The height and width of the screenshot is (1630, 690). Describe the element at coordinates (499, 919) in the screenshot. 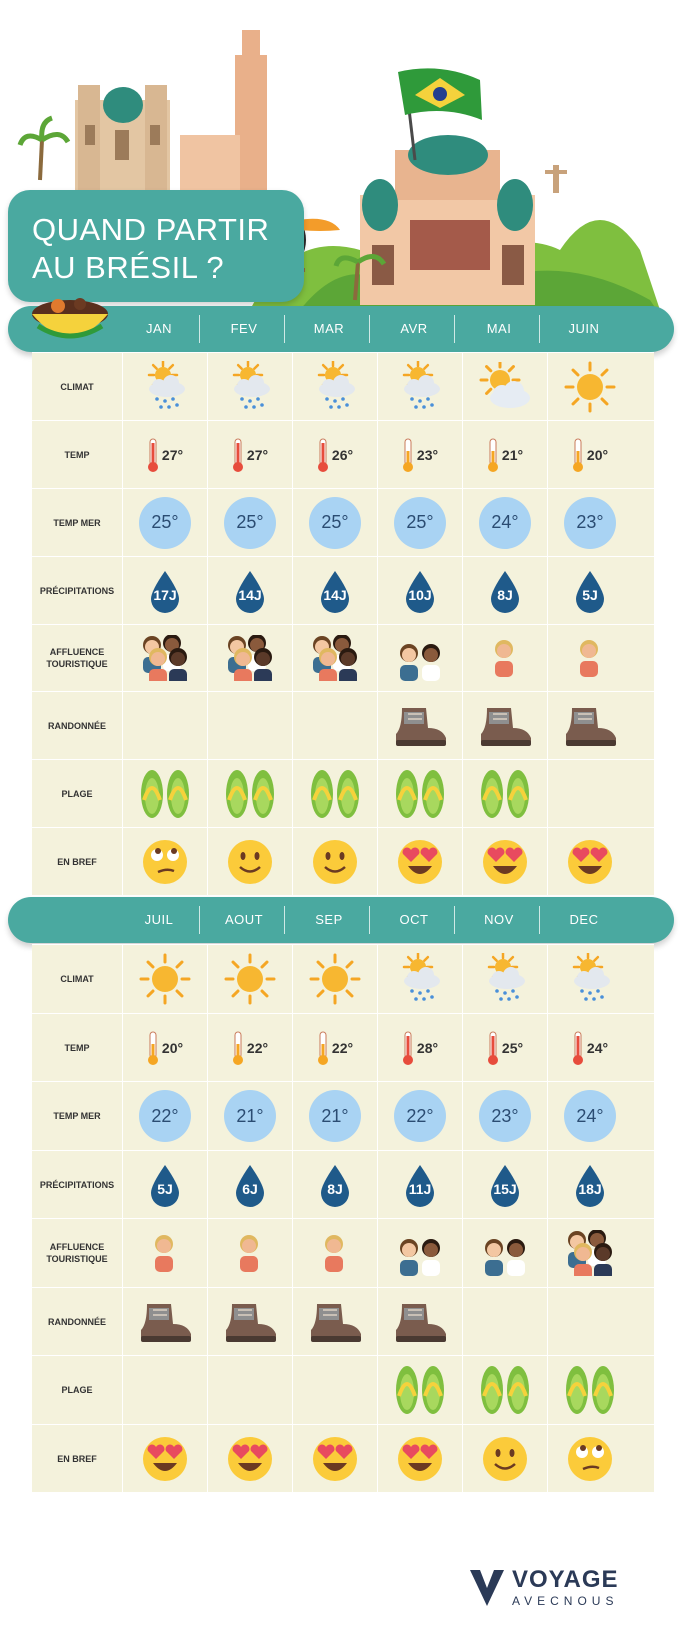

I see `month-label: NOV` at that location.